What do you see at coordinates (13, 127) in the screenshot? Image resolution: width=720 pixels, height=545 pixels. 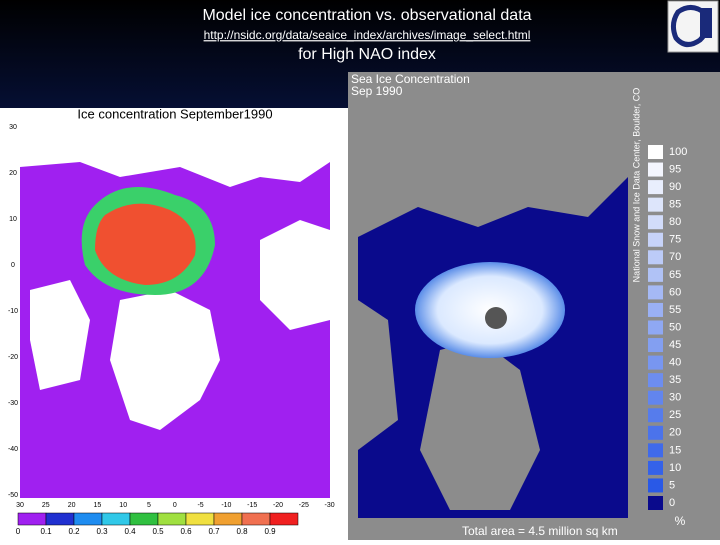 I see `y-axis-label: 30` at bounding box center [13, 127].